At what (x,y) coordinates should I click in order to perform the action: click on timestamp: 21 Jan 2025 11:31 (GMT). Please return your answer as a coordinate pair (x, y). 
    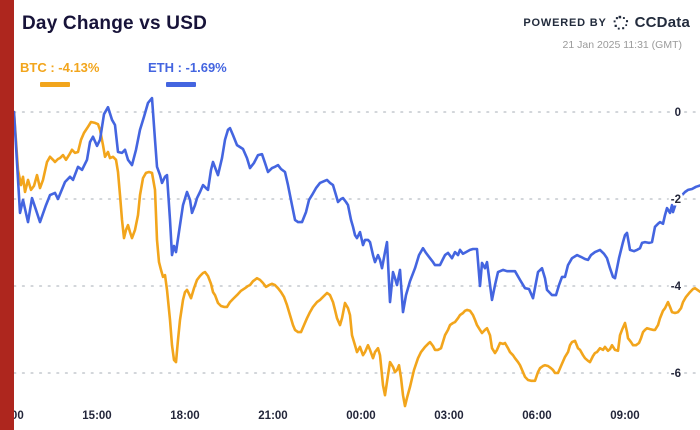
    Looking at the image, I should click on (622, 45).